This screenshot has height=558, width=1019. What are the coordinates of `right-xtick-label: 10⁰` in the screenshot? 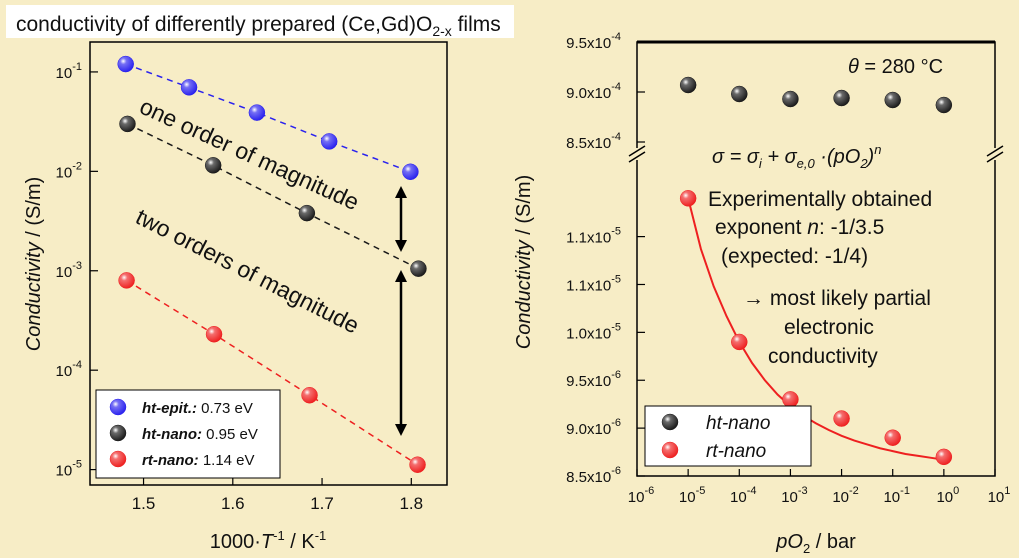 It's located at (947, 495).